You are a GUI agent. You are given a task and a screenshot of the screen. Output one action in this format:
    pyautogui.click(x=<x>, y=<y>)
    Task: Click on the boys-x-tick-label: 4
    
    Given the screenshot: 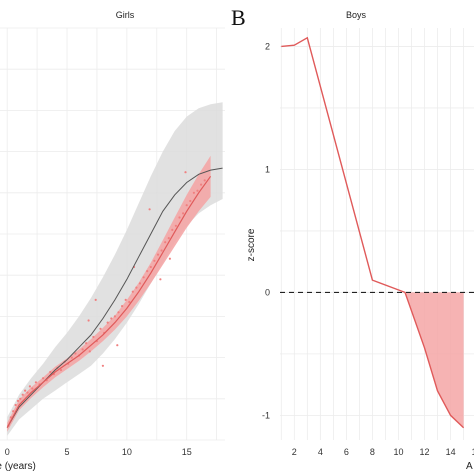 What is the action you would take?
    pyautogui.click(x=320, y=452)
    